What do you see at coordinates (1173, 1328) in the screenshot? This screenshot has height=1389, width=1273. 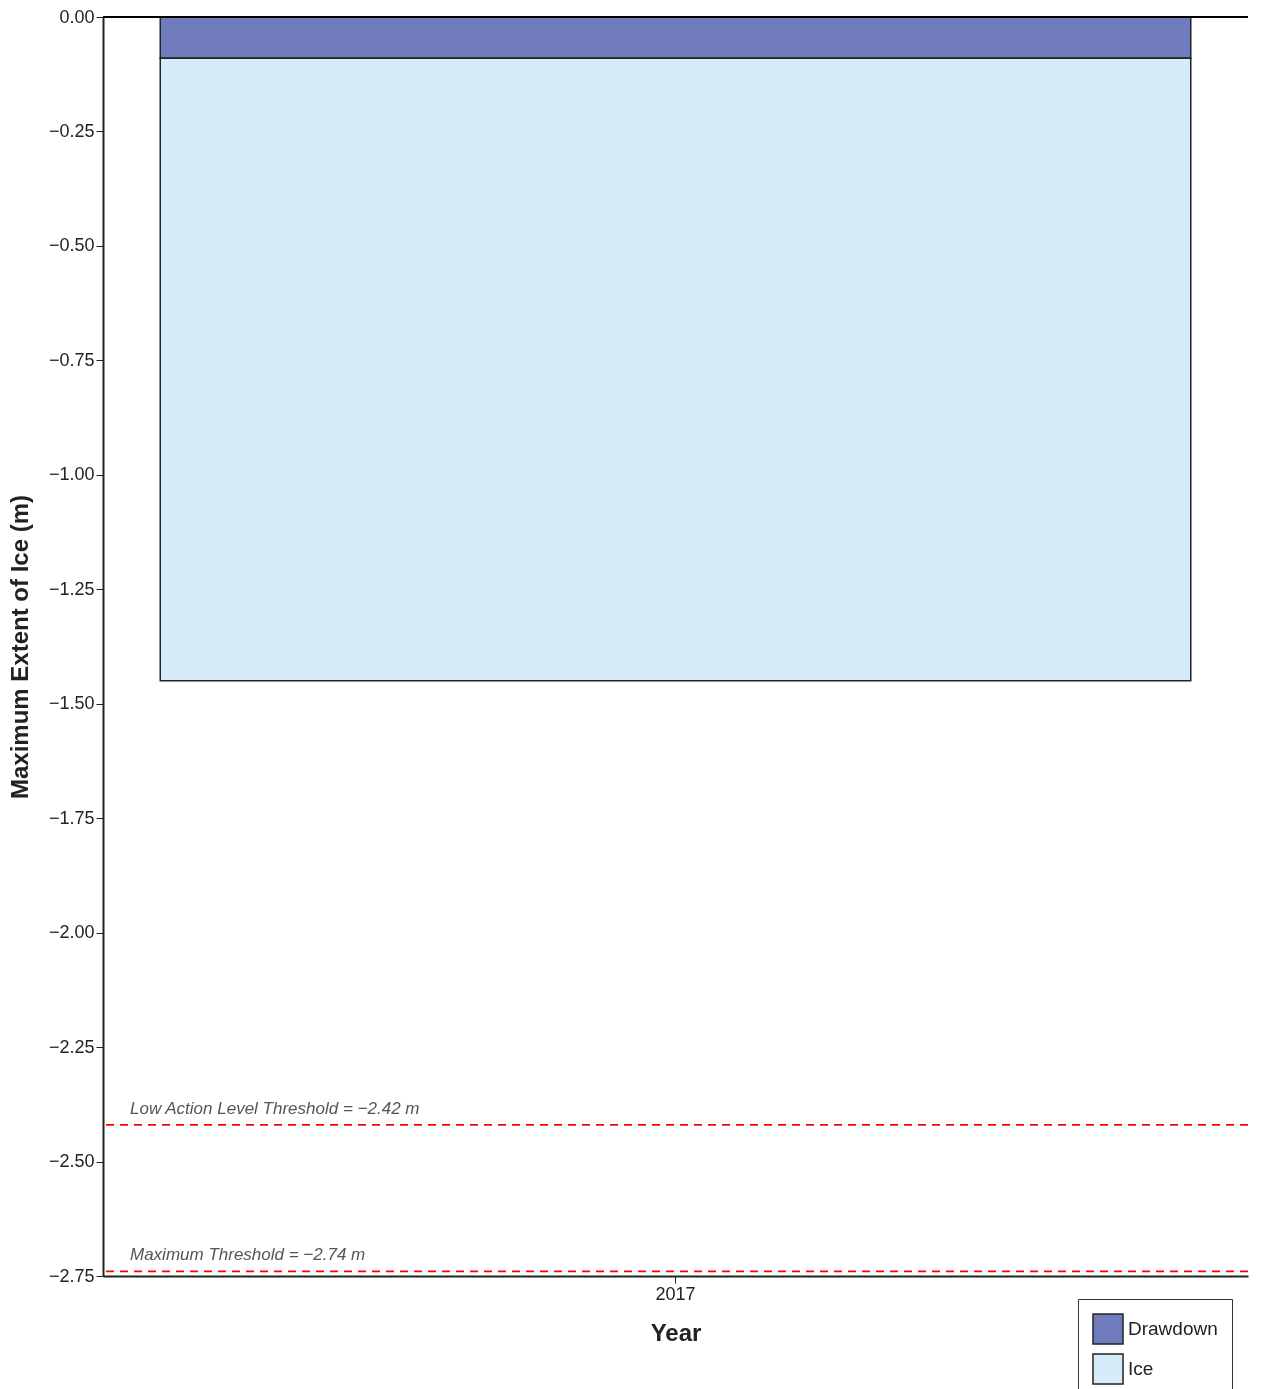 I see `legend-label: Drawdown` at bounding box center [1173, 1328].